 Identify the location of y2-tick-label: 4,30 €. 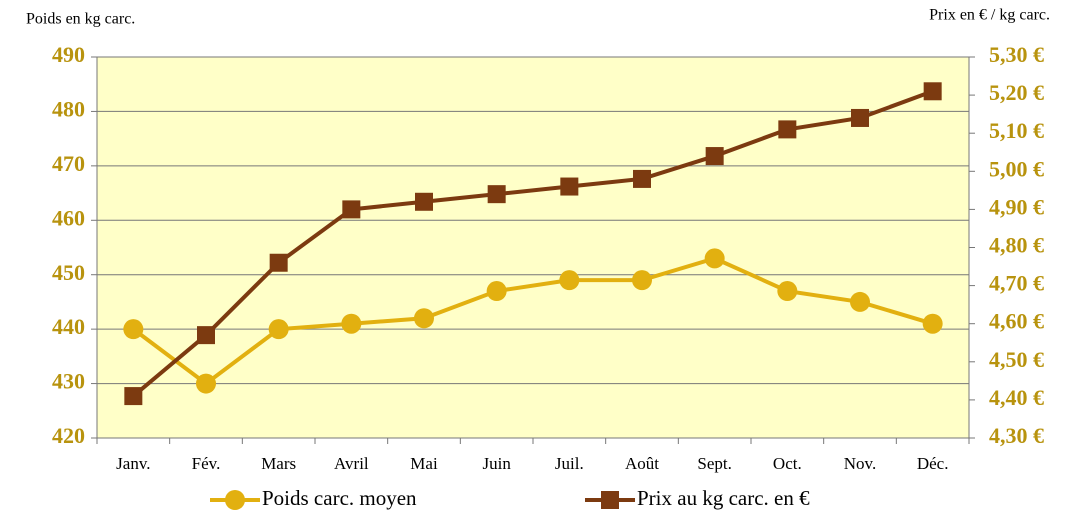
(1016, 435).